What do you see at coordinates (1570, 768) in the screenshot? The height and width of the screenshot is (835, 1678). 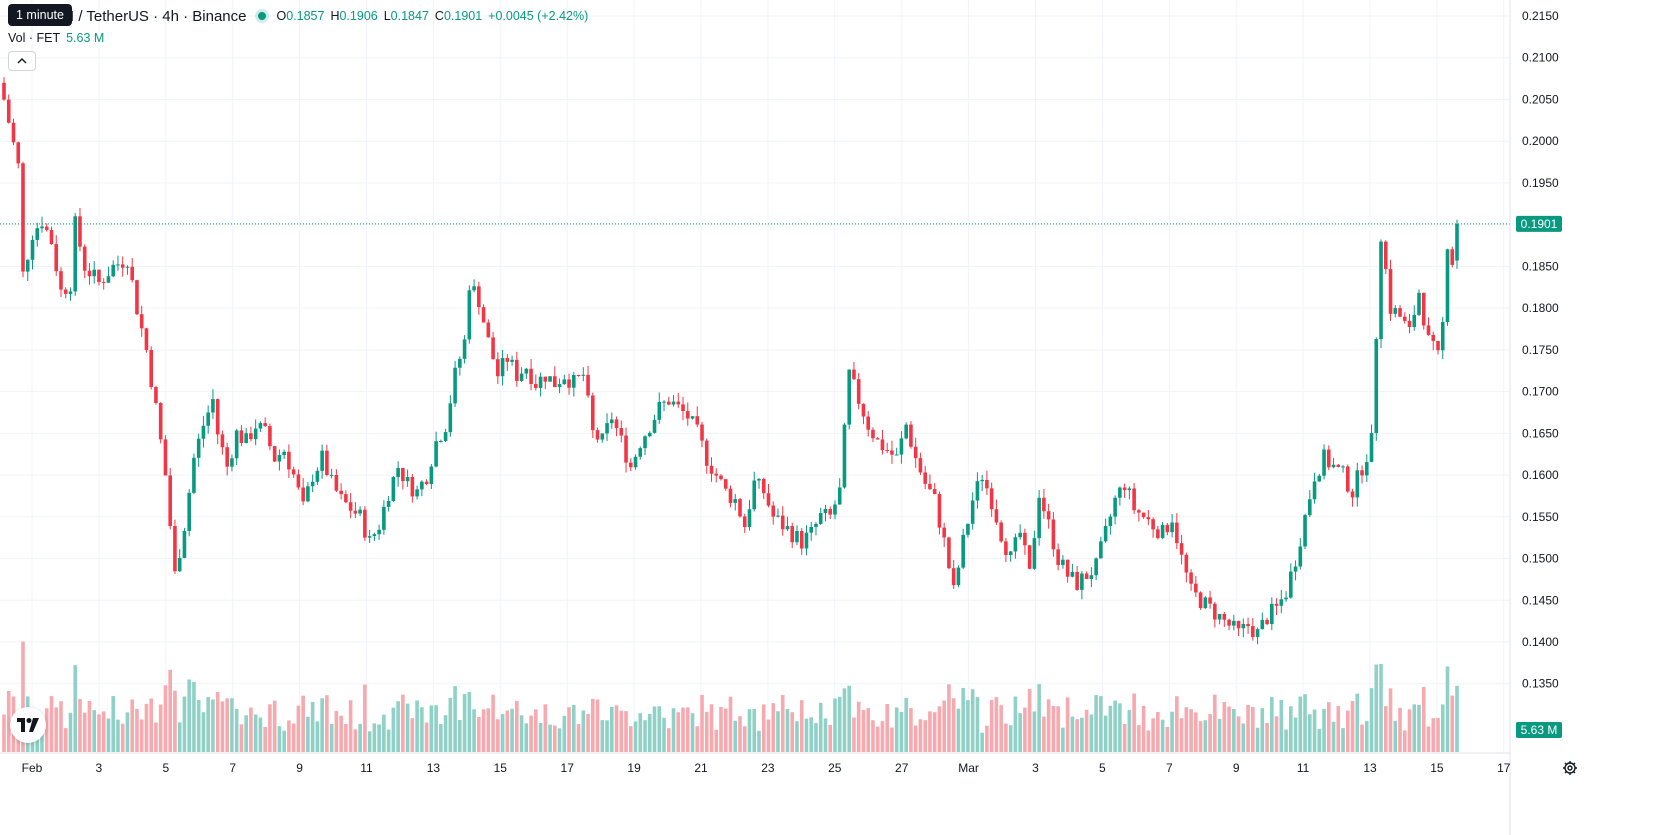 I see `chart-settings-button` at bounding box center [1570, 768].